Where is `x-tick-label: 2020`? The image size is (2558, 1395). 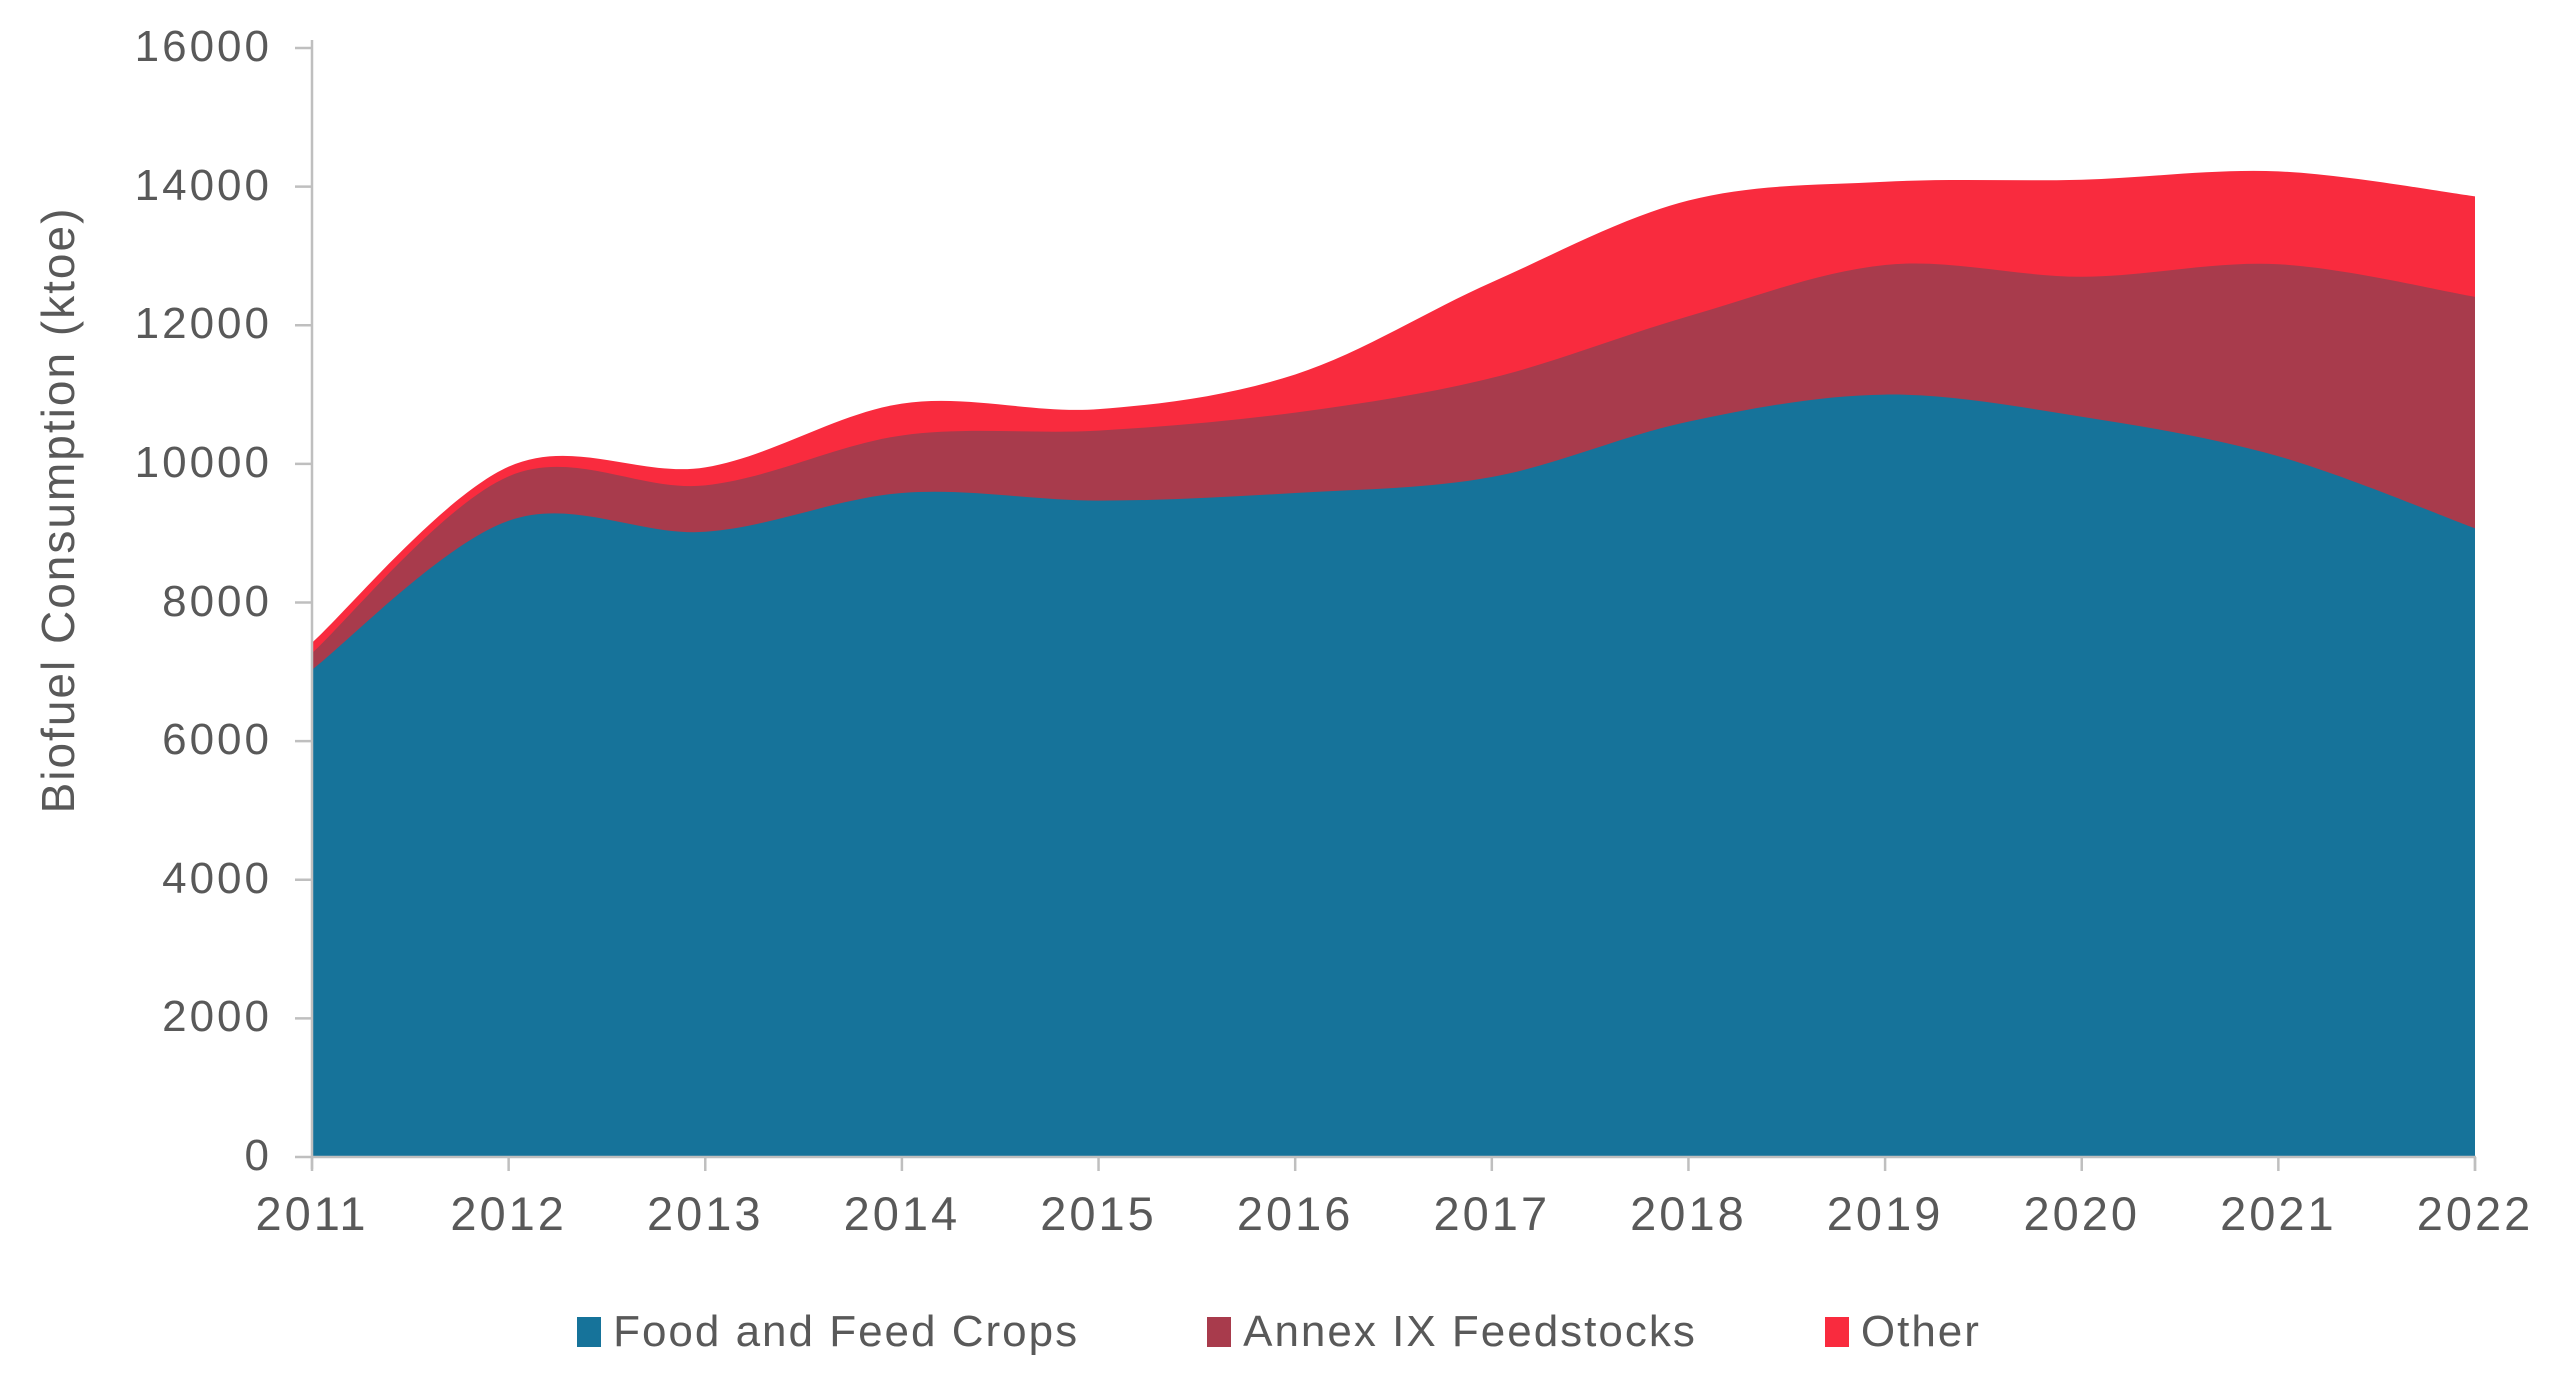 x-tick-label: 2020 is located at coordinates (2081, 1213).